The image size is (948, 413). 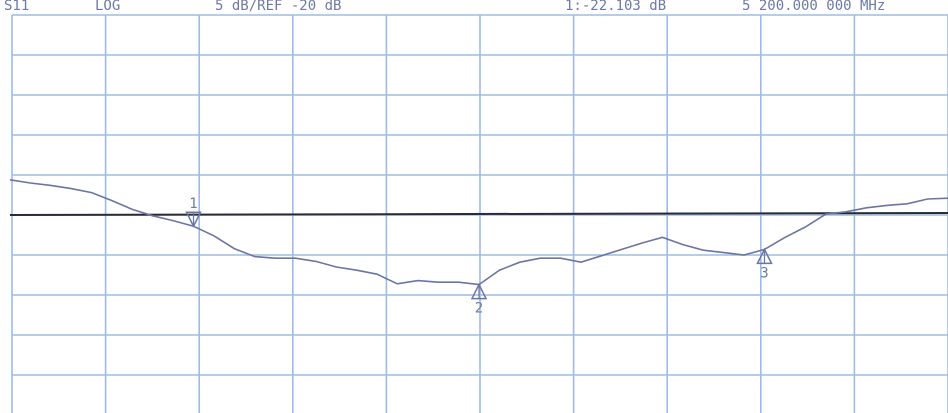 What do you see at coordinates (764, 273) in the screenshot?
I see `marker-label: 3` at bounding box center [764, 273].